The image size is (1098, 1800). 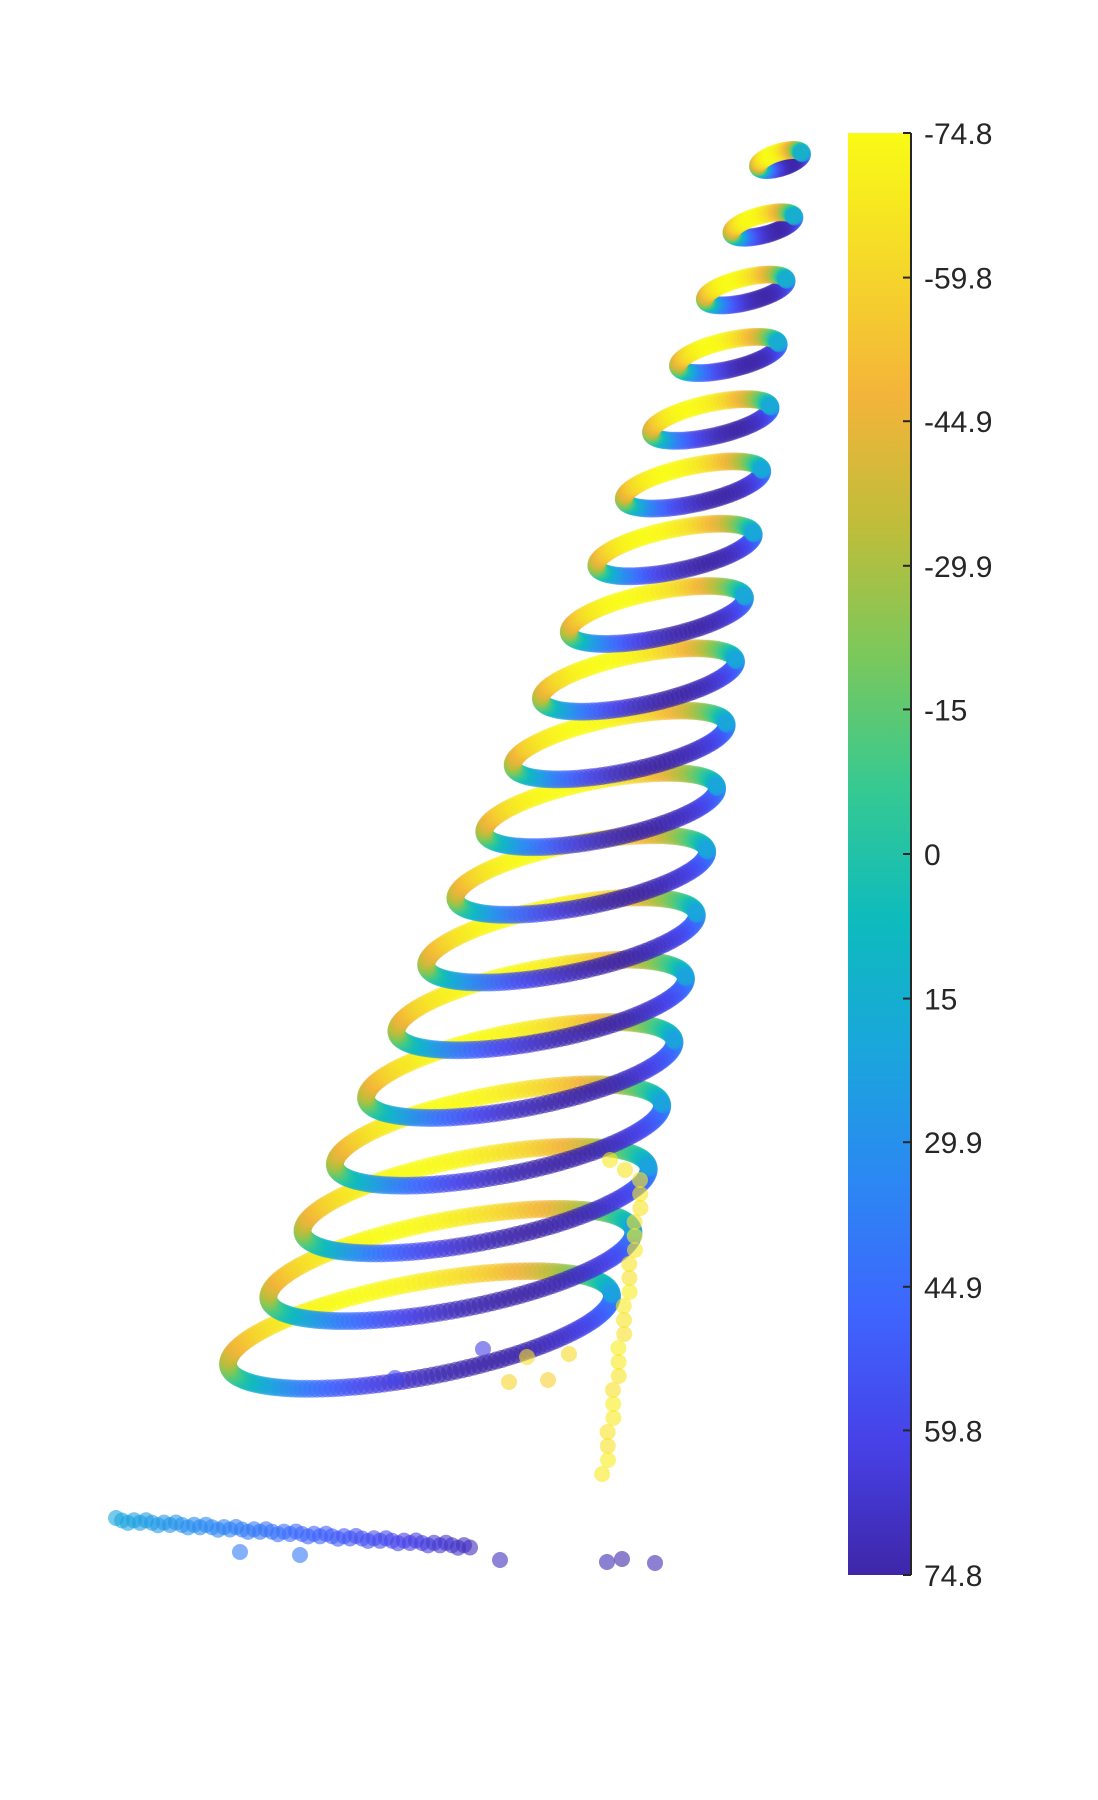 What do you see at coordinates (953, 1431) in the screenshot?
I see `colorbar-tick-label: 59.8` at bounding box center [953, 1431].